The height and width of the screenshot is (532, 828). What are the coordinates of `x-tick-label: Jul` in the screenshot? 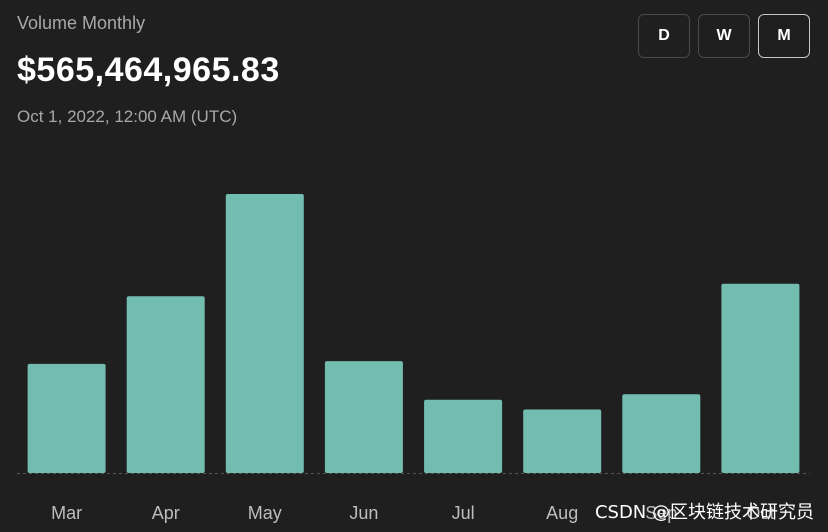 It's located at (463, 513).